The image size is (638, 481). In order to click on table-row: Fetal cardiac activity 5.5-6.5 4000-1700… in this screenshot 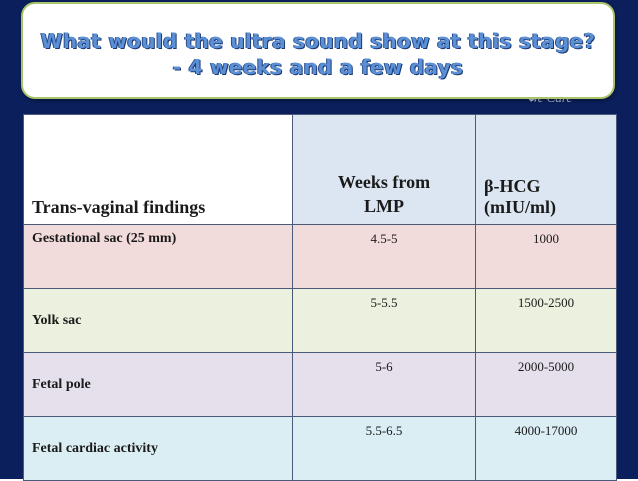, I will do `click(320, 448)`.